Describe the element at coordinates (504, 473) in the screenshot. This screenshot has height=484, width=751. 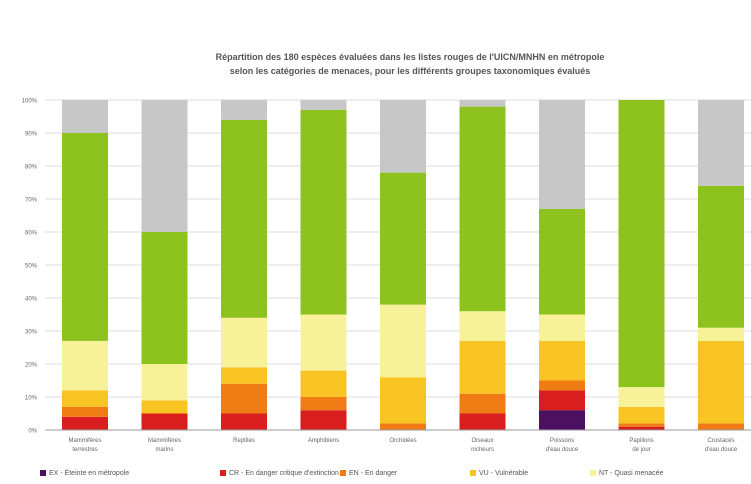
I see `legend-label: VU - Vulnérable` at that location.